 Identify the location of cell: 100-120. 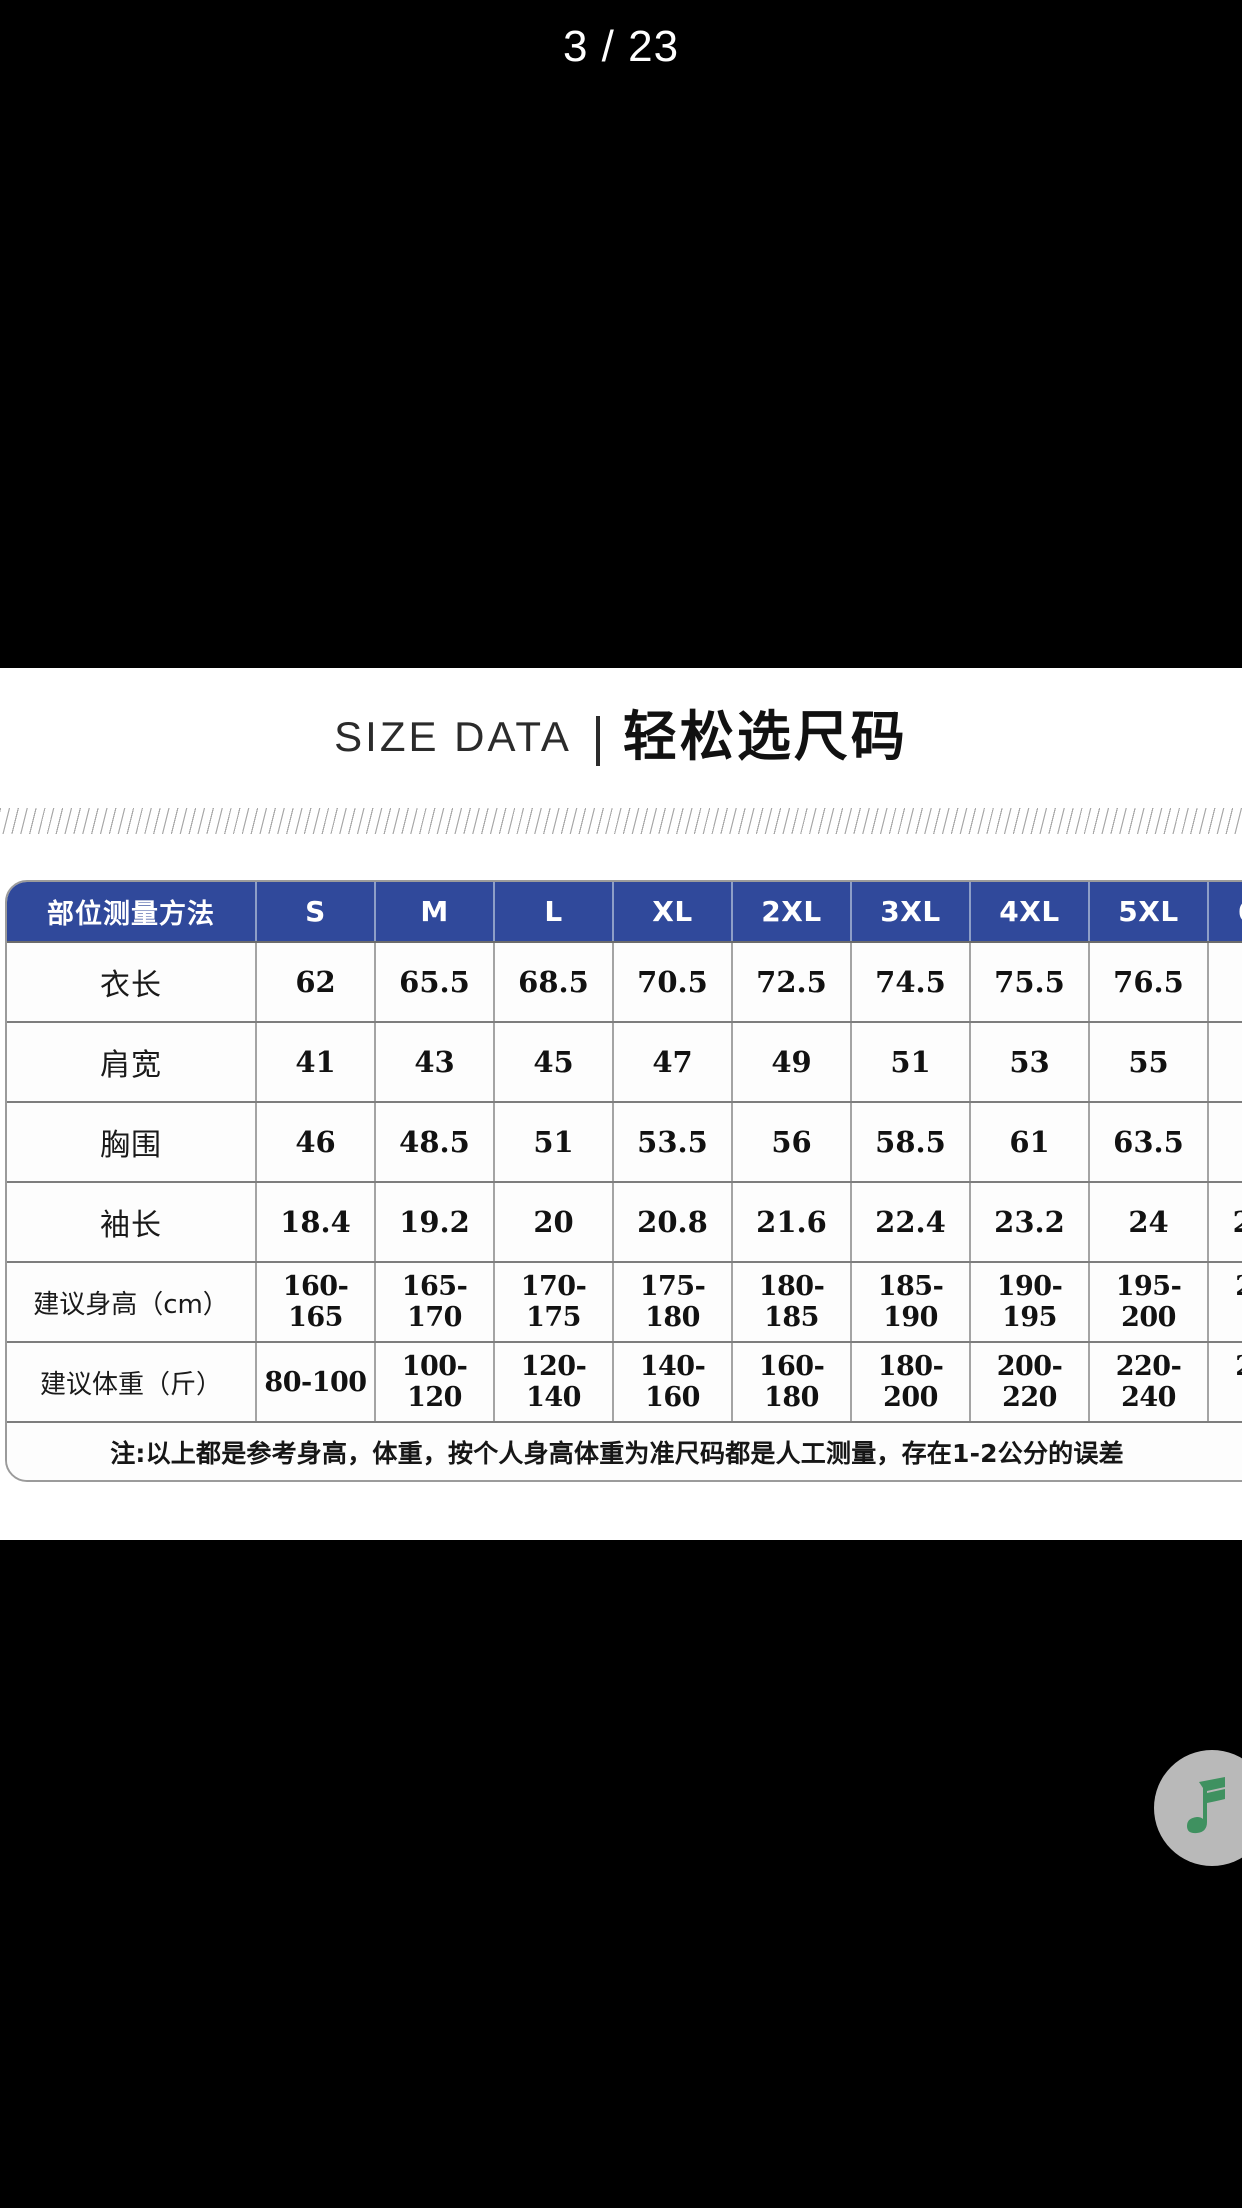
(435, 1382).